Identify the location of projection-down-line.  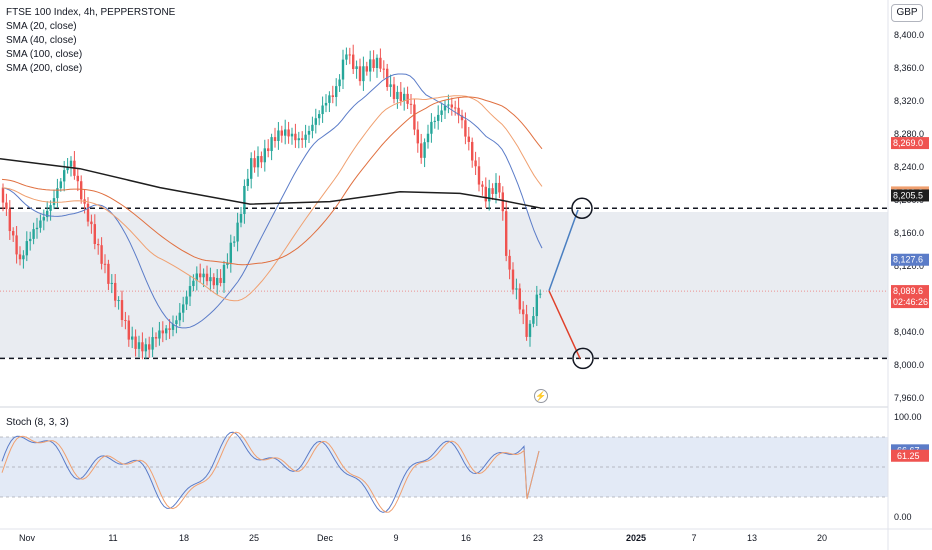
(564, 324).